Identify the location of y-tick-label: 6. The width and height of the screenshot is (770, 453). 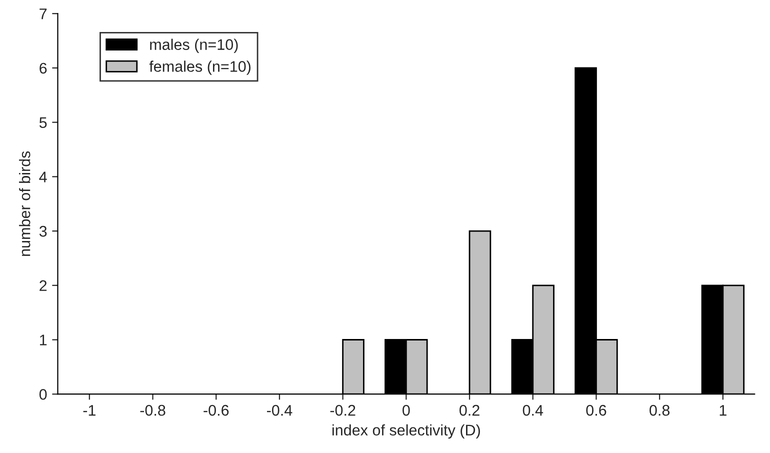
(43, 68).